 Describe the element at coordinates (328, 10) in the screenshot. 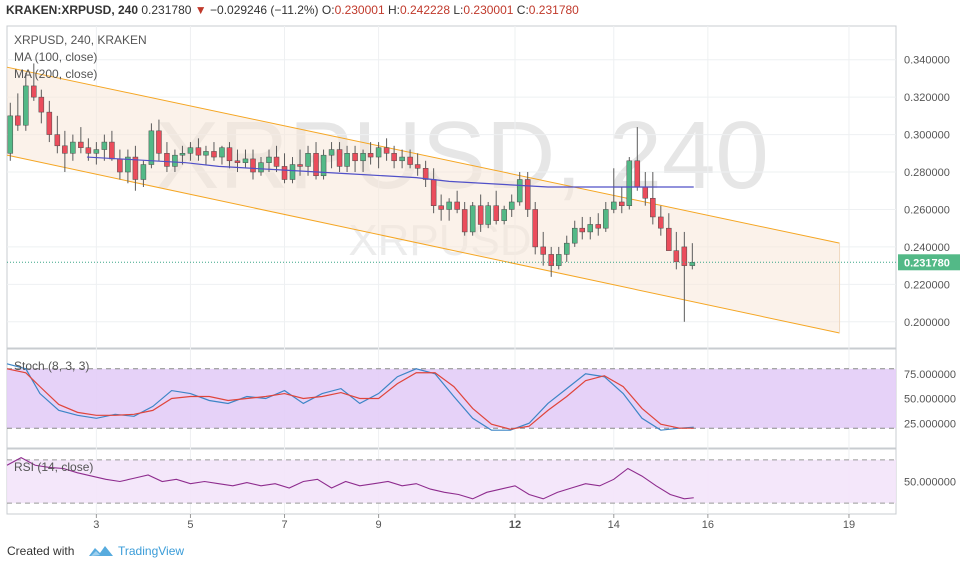

I see `open-label: O:` at that location.